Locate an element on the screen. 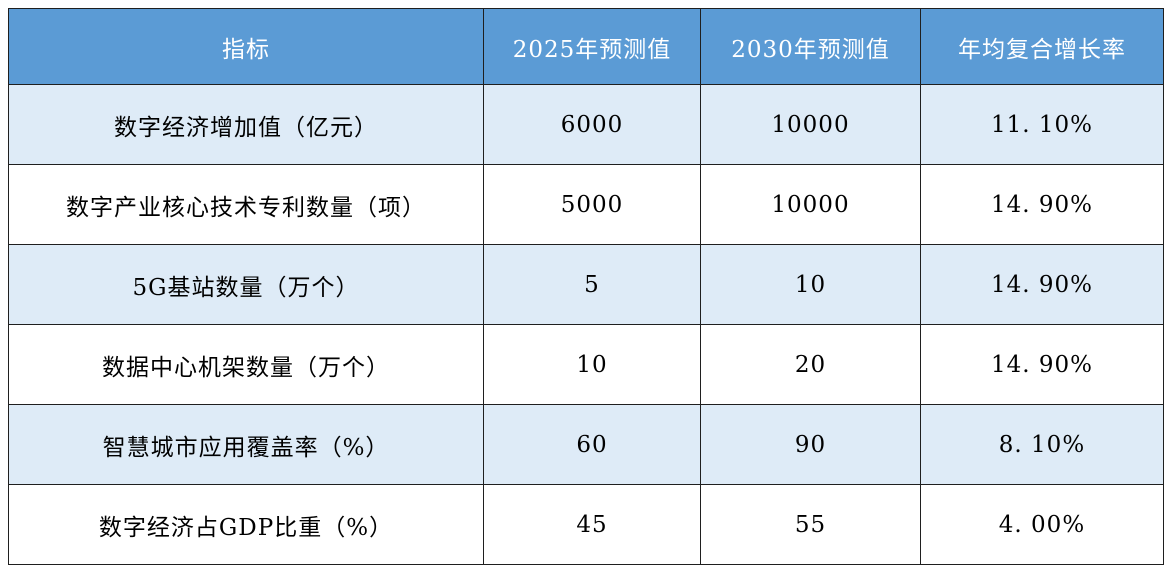  cell-2025-forecast: 60 is located at coordinates (592, 444).